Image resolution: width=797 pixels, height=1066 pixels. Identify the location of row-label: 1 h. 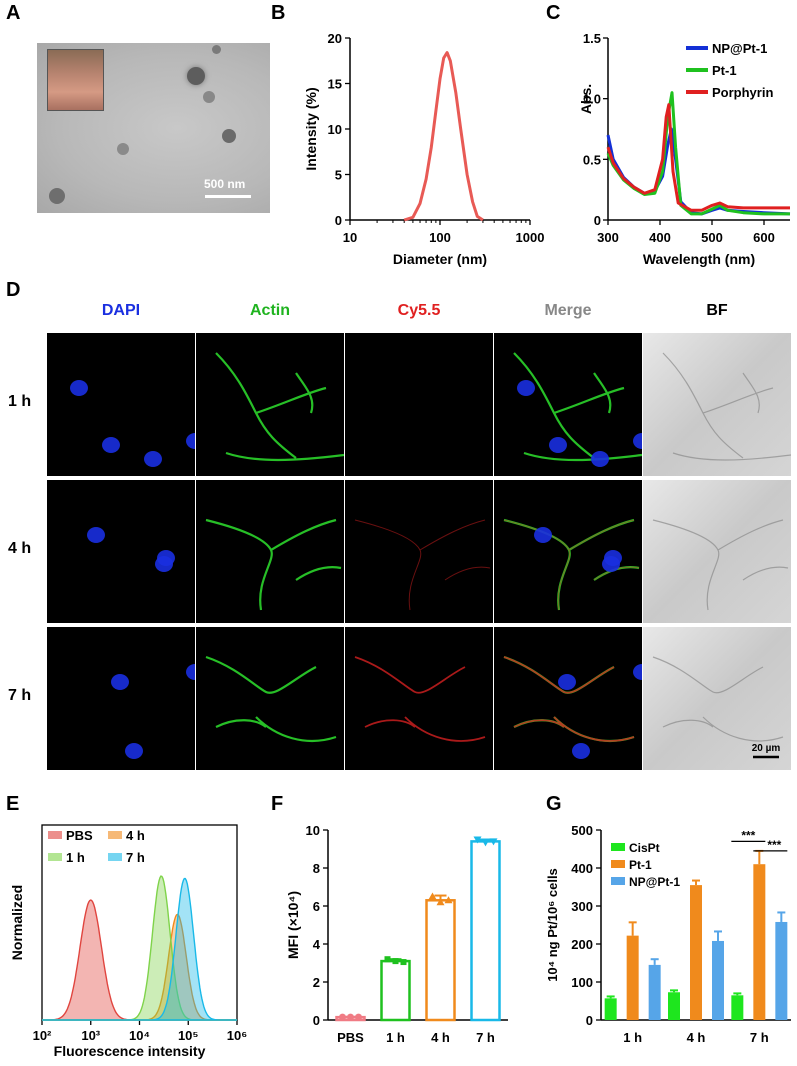
(20, 401).